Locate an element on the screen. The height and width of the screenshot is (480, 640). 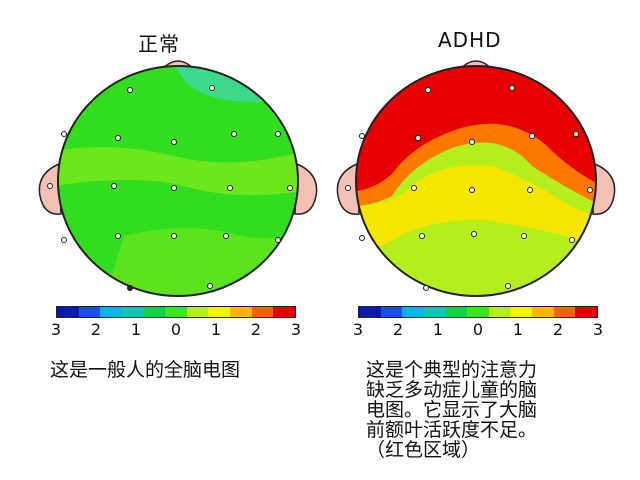
color-scale-normal: 3 2 1 0 1 2 3 is located at coordinates (176, 323).